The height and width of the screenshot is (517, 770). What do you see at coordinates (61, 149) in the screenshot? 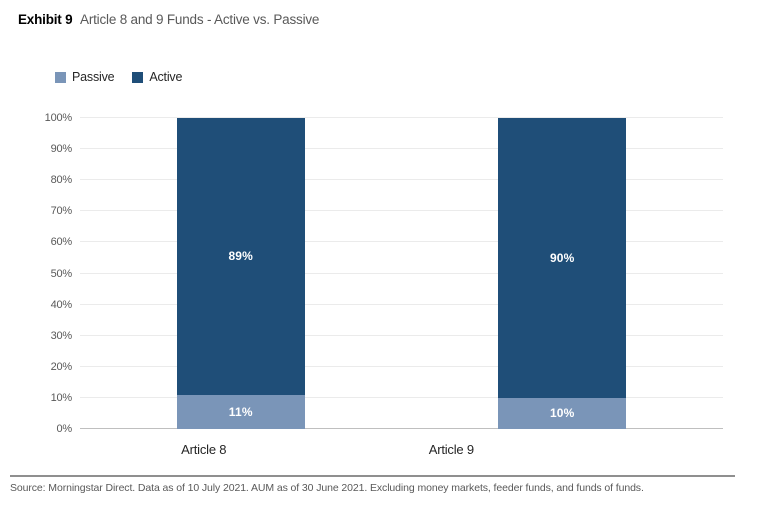
I see `y-tick-label: 90%` at bounding box center [61, 149].